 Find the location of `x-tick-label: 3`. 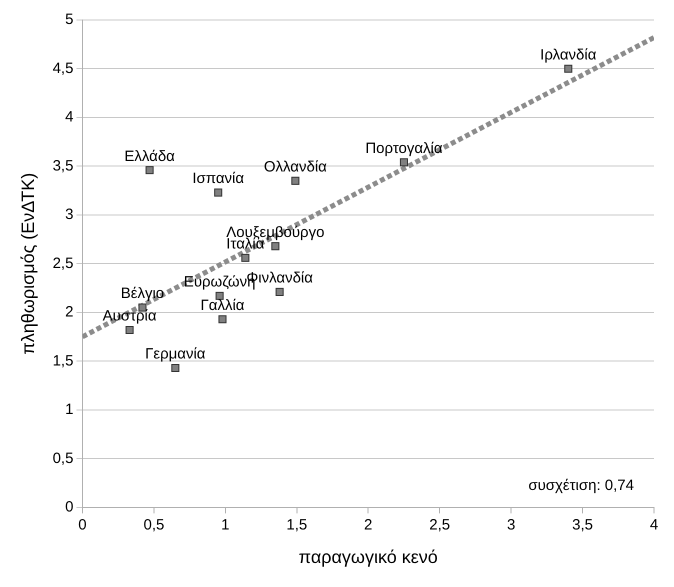

x-tick-label: 3 is located at coordinates (511, 525).